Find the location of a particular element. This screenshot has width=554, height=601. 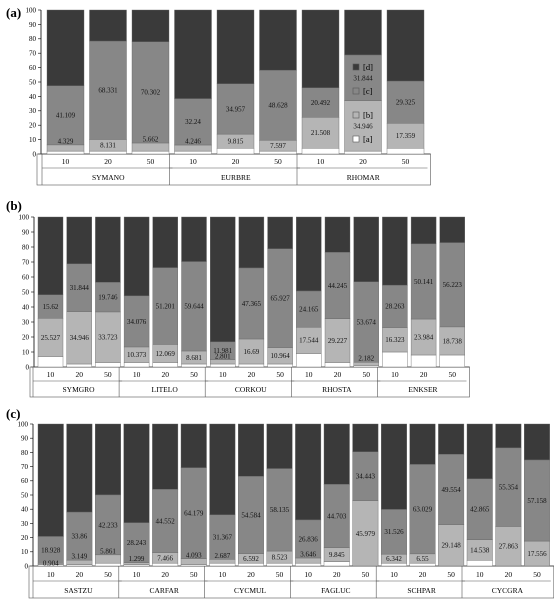

data-label: 17.544 is located at coordinates (309, 341).